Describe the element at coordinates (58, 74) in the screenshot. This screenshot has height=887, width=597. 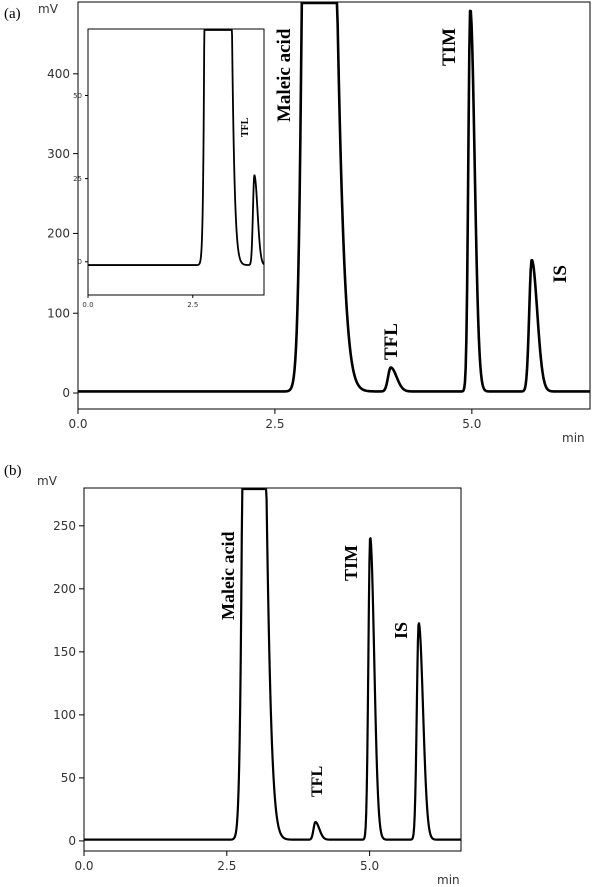
I see `panel-a-y-tick-label: 400` at that location.